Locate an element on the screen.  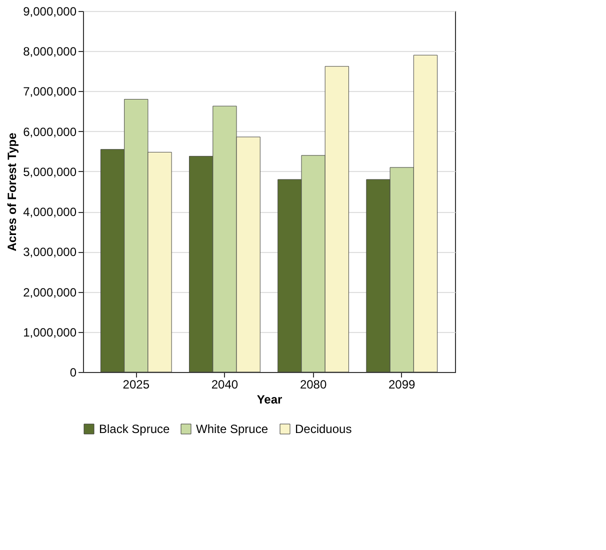
y-tick-label: 5,000,000 is located at coordinates (50, 171).